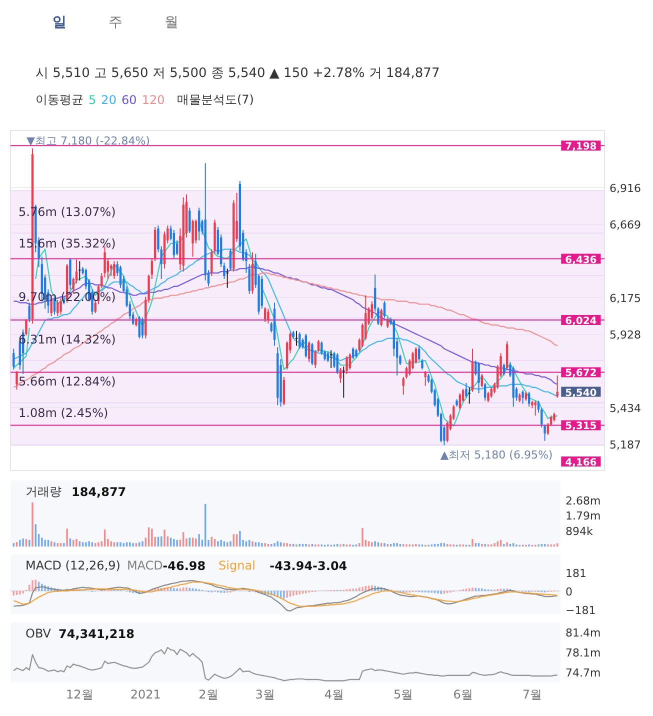 The height and width of the screenshot is (716, 653). I want to click on y-tick-label: 6,669, so click(625, 225).